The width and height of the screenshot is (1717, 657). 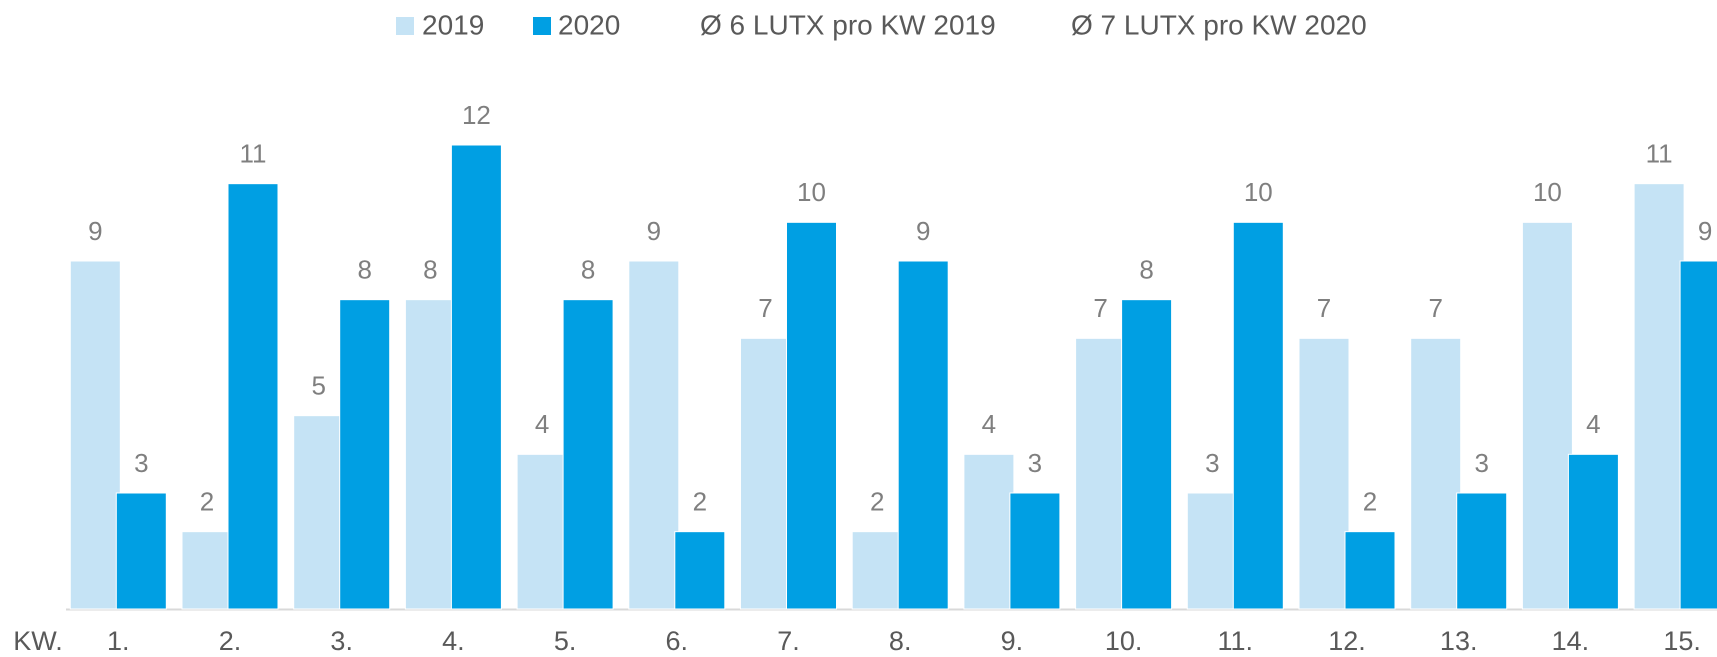 What do you see at coordinates (1347, 641) in the screenshot?
I see `x-tick-label: 12.` at bounding box center [1347, 641].